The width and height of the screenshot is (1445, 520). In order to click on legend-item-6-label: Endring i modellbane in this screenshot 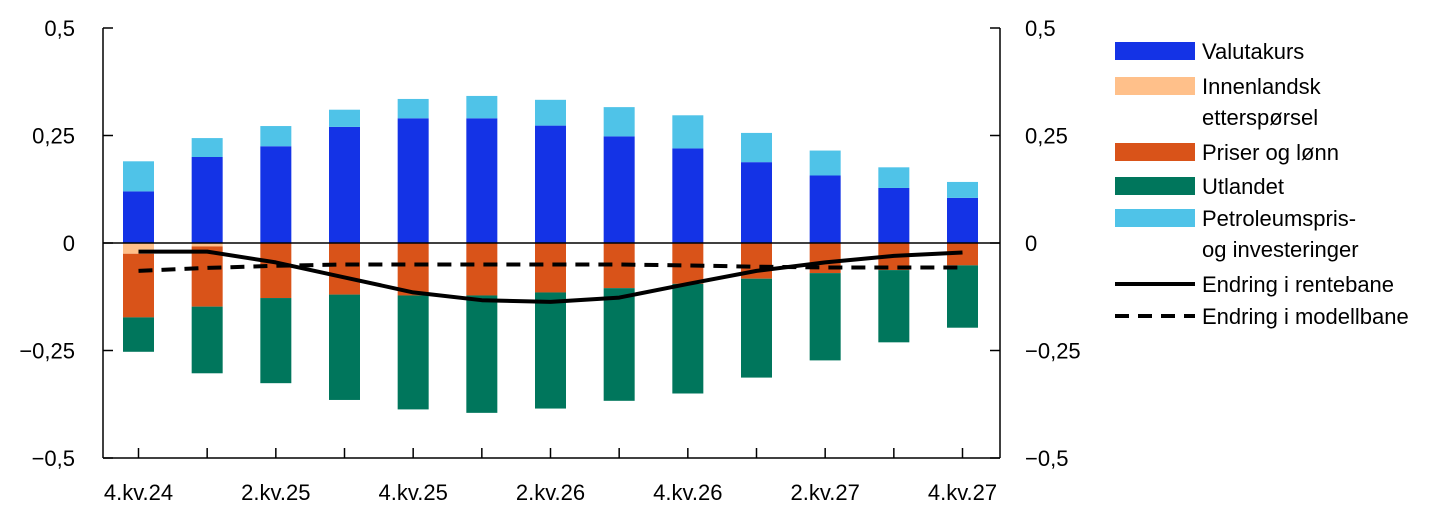, I will do `click(1305, 316)`.